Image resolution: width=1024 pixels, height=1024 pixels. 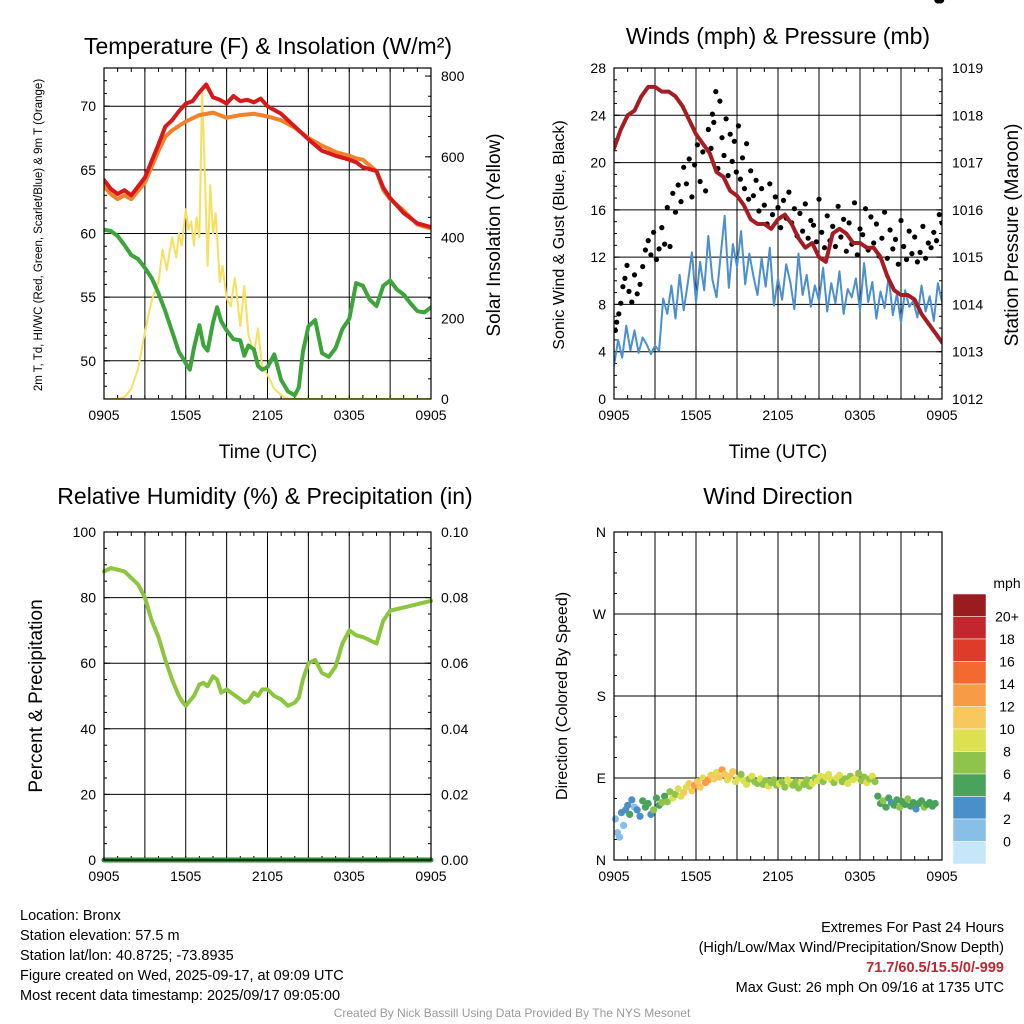 I want to click on y2-tick-label: 400, so click(x=453, y=238).